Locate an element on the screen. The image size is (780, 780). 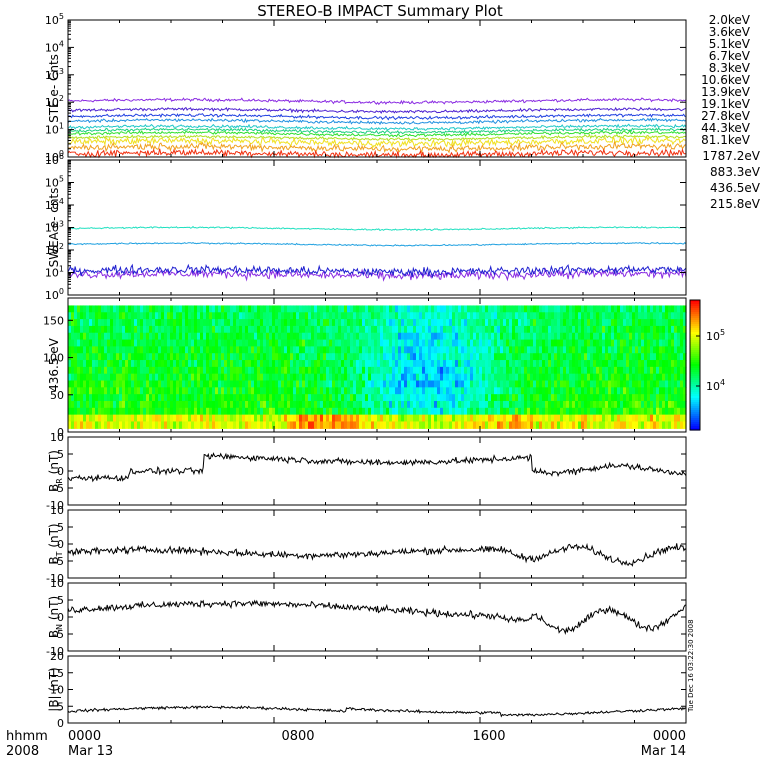
bn-tick-label: -10 is located at coordinates (55, 651).